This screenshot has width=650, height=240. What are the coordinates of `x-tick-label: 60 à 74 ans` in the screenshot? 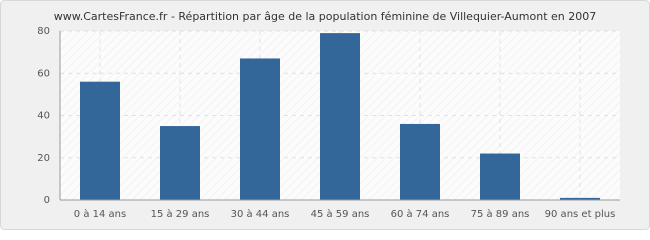 It's located at (420, 214).